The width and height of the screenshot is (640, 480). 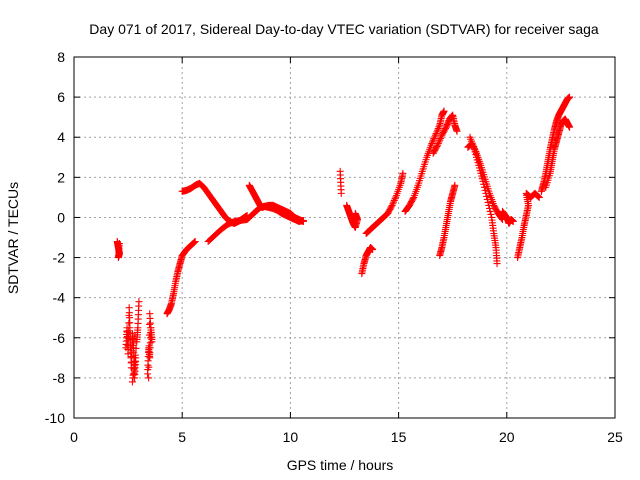 I want to click on x-tick-label: 10, so click(x=291, y=437).